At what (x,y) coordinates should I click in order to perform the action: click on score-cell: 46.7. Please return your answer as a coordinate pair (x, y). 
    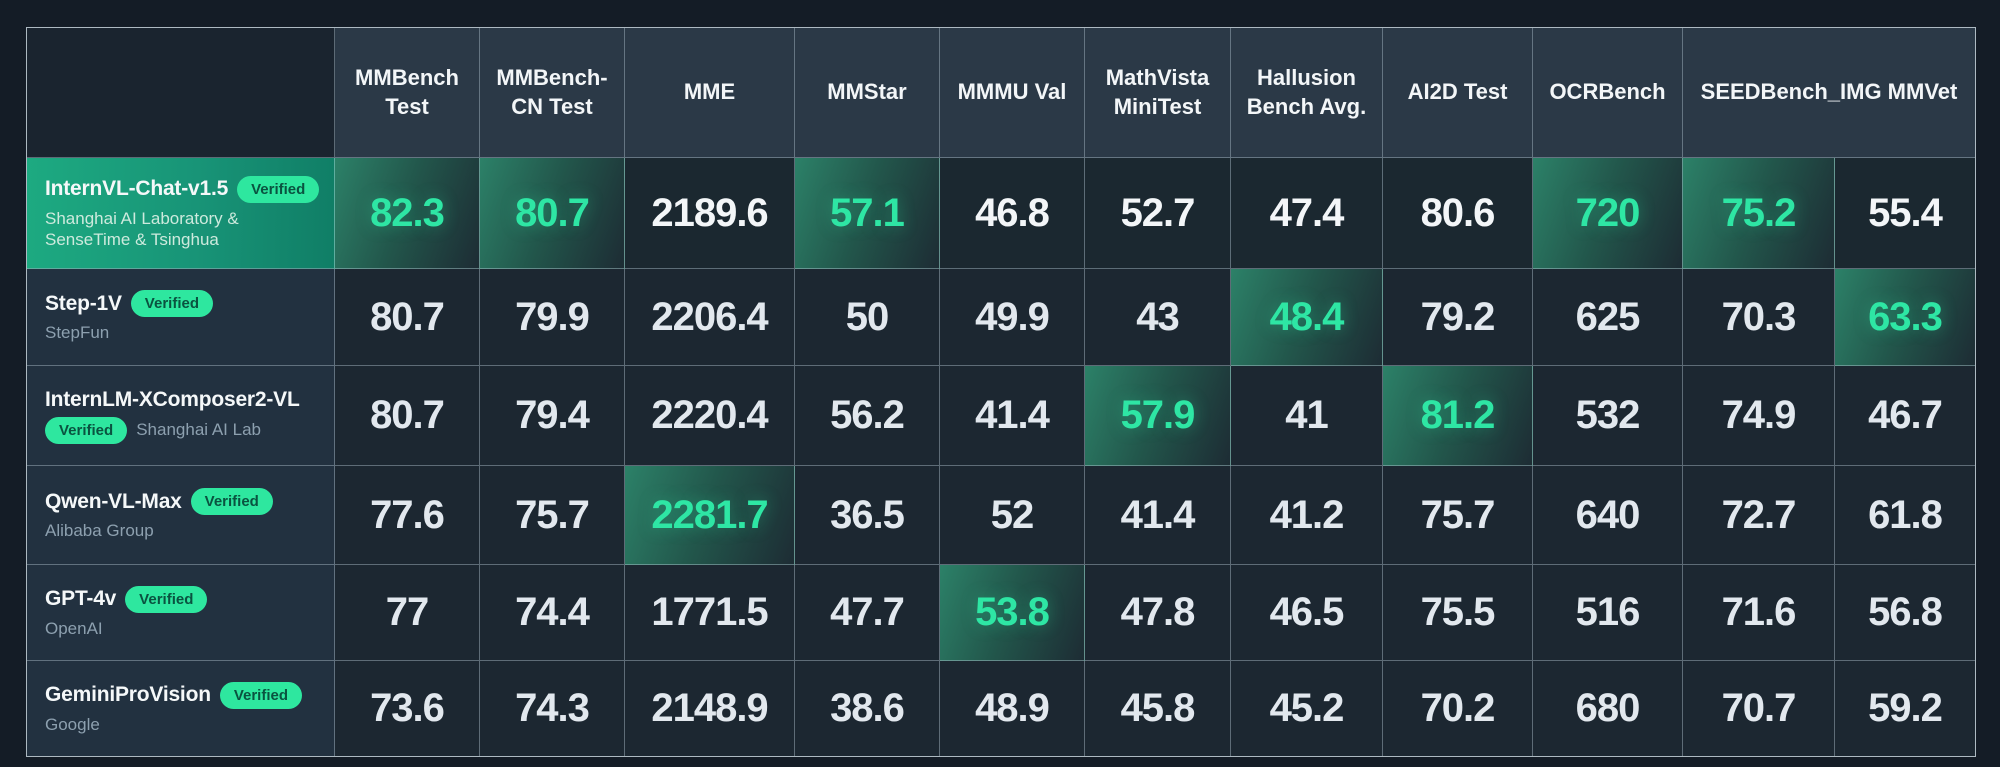
    Looking at the image, I should click on (1905, 416).